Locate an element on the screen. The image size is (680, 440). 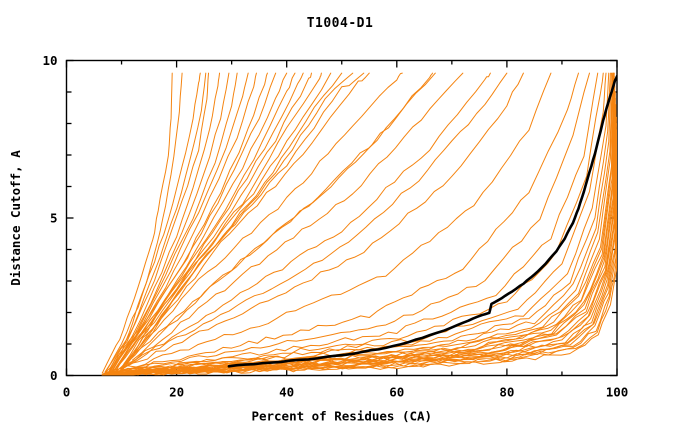
x-tick-label: 60 is located at coordinates (396, 392).